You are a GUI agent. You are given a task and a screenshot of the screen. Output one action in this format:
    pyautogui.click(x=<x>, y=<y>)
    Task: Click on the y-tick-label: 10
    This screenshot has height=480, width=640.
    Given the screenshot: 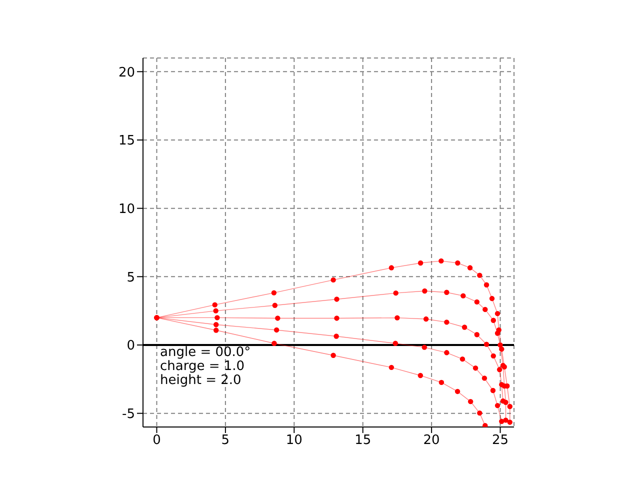 What is the action you would take?
    pyautogui.click(x=126, y=209)
    